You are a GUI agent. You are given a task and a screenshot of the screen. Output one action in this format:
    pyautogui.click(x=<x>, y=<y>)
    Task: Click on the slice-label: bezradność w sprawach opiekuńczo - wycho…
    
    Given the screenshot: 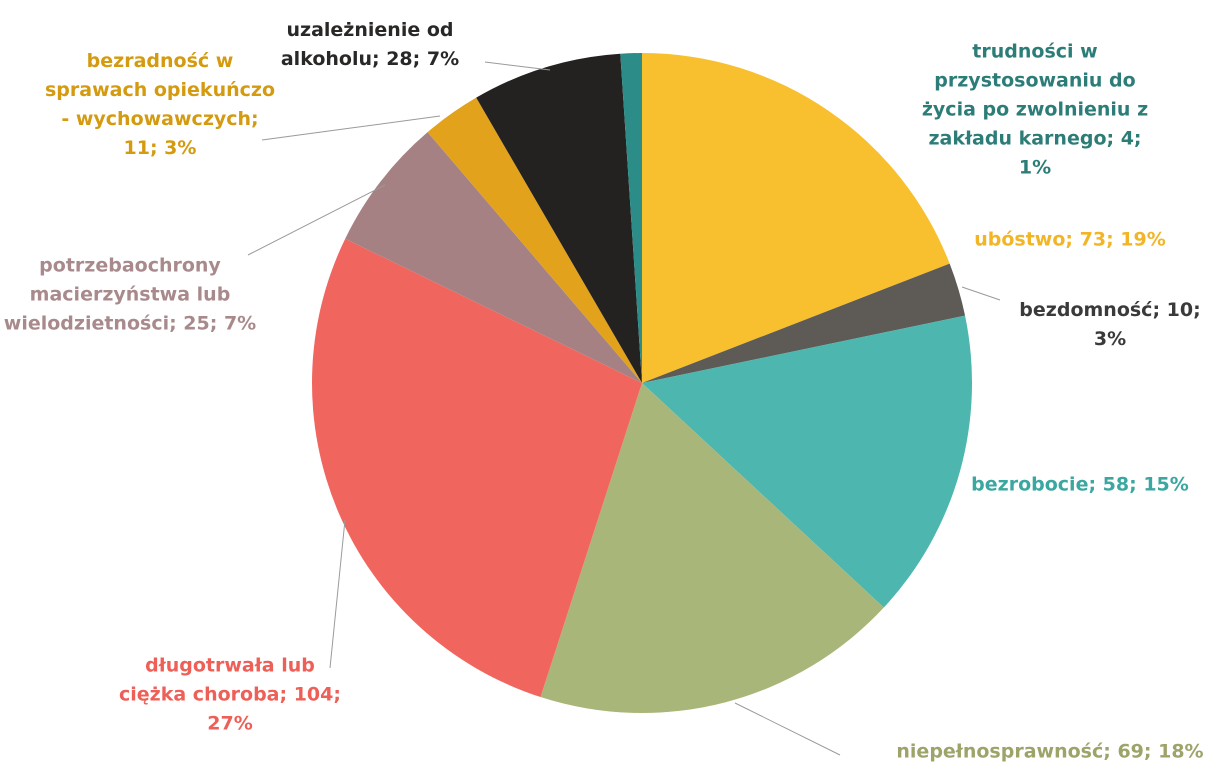 What is the action you would take?
    pyautogui.click(x=160, y=104)
    